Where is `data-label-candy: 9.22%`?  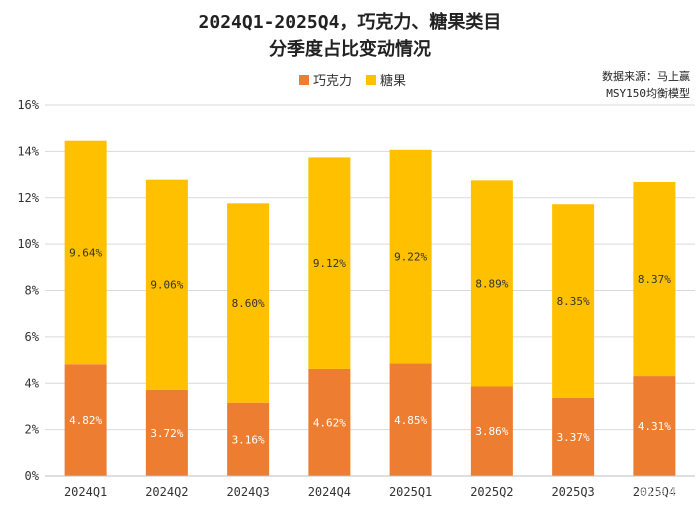
data-label-candy: 9.22% is located at coordinates (410, 257).